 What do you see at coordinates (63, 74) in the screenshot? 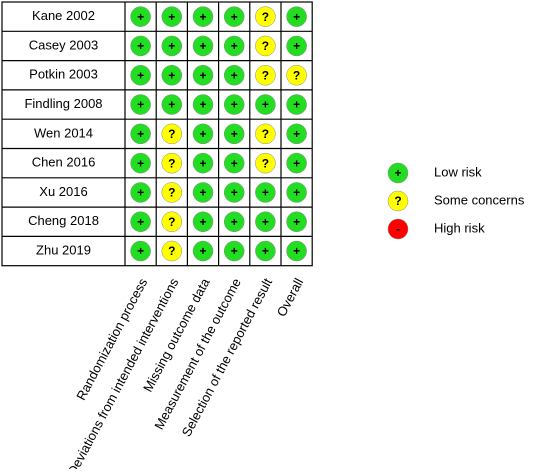
I see `study-label: Potkin 2003` at bounding box center [63, 74].